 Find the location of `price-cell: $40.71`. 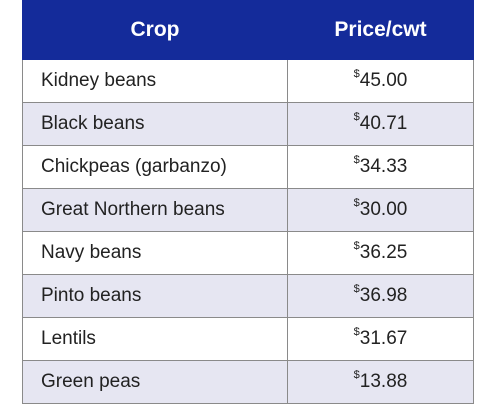

price-cell: $40.71 is located at coordinates (380, 124).